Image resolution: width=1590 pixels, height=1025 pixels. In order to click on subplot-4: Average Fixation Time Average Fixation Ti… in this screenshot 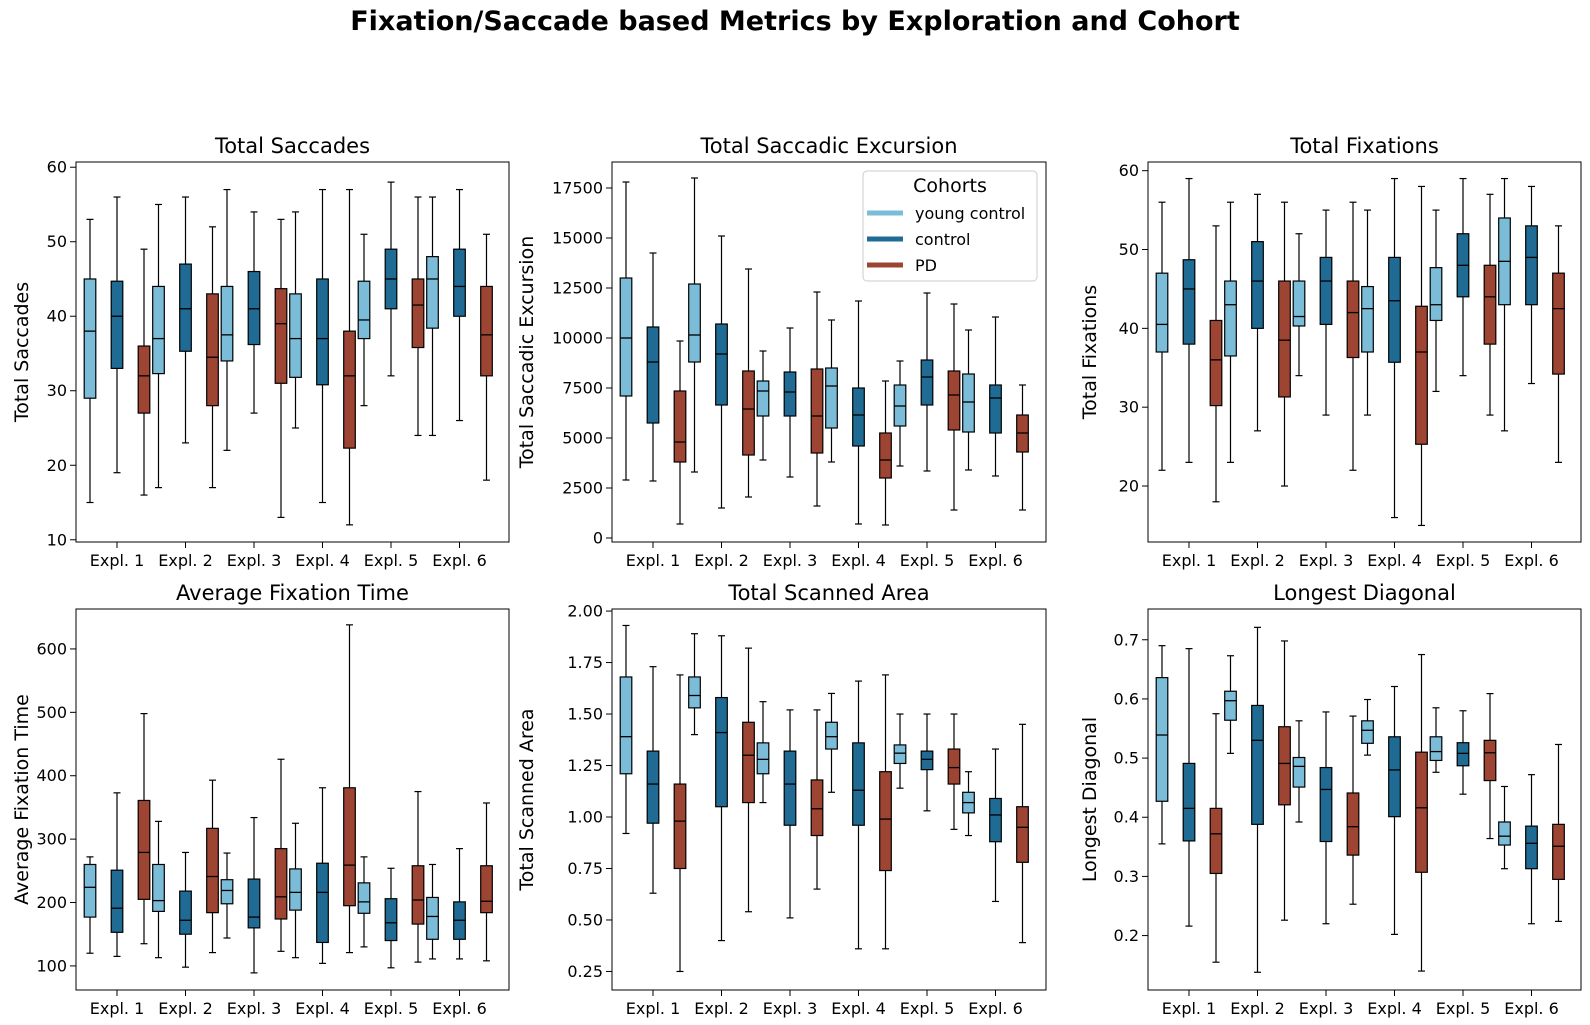, I will do `click(260, 799)`.